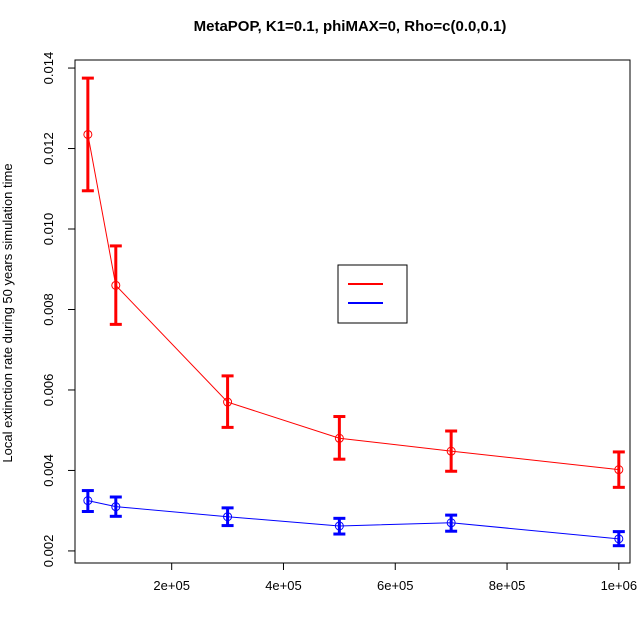  I want to click on y-tick-label: 0.006, so click(48, 390).